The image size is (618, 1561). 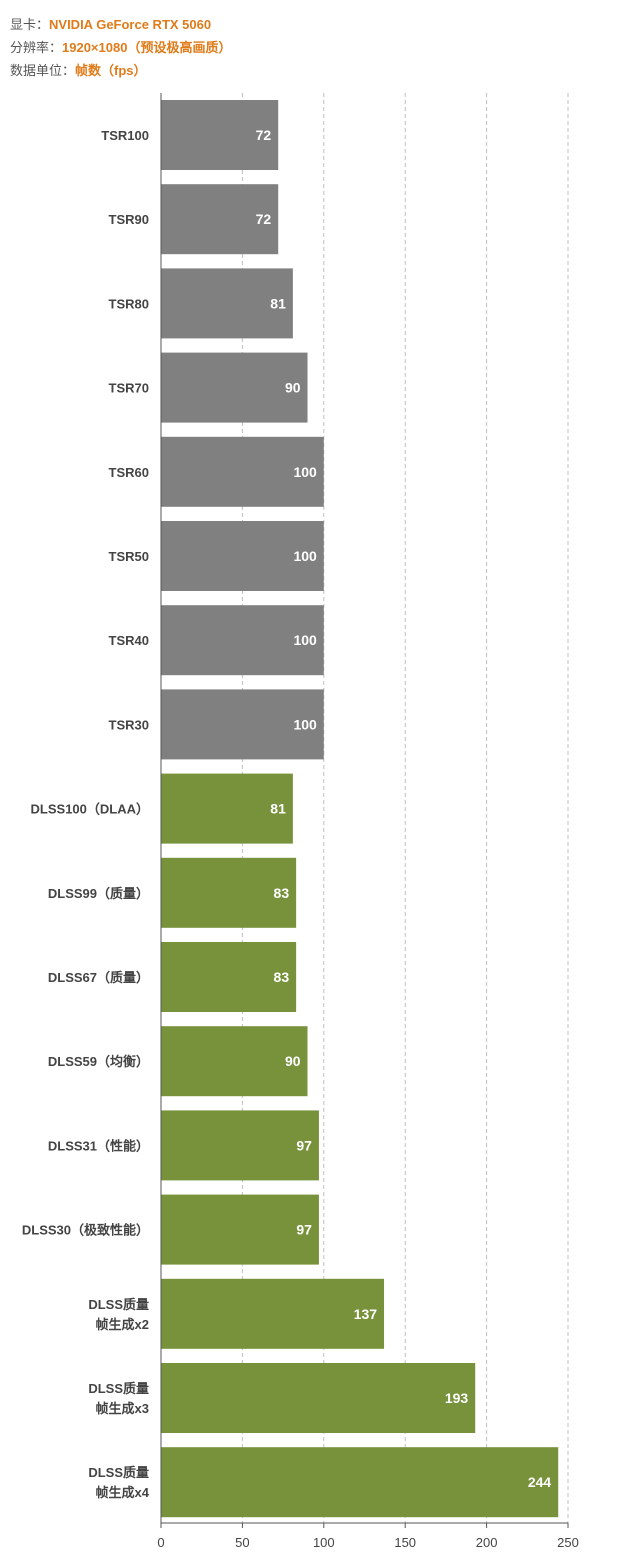 I want to click on value-label-6: 100, so click(x=305, y=640).